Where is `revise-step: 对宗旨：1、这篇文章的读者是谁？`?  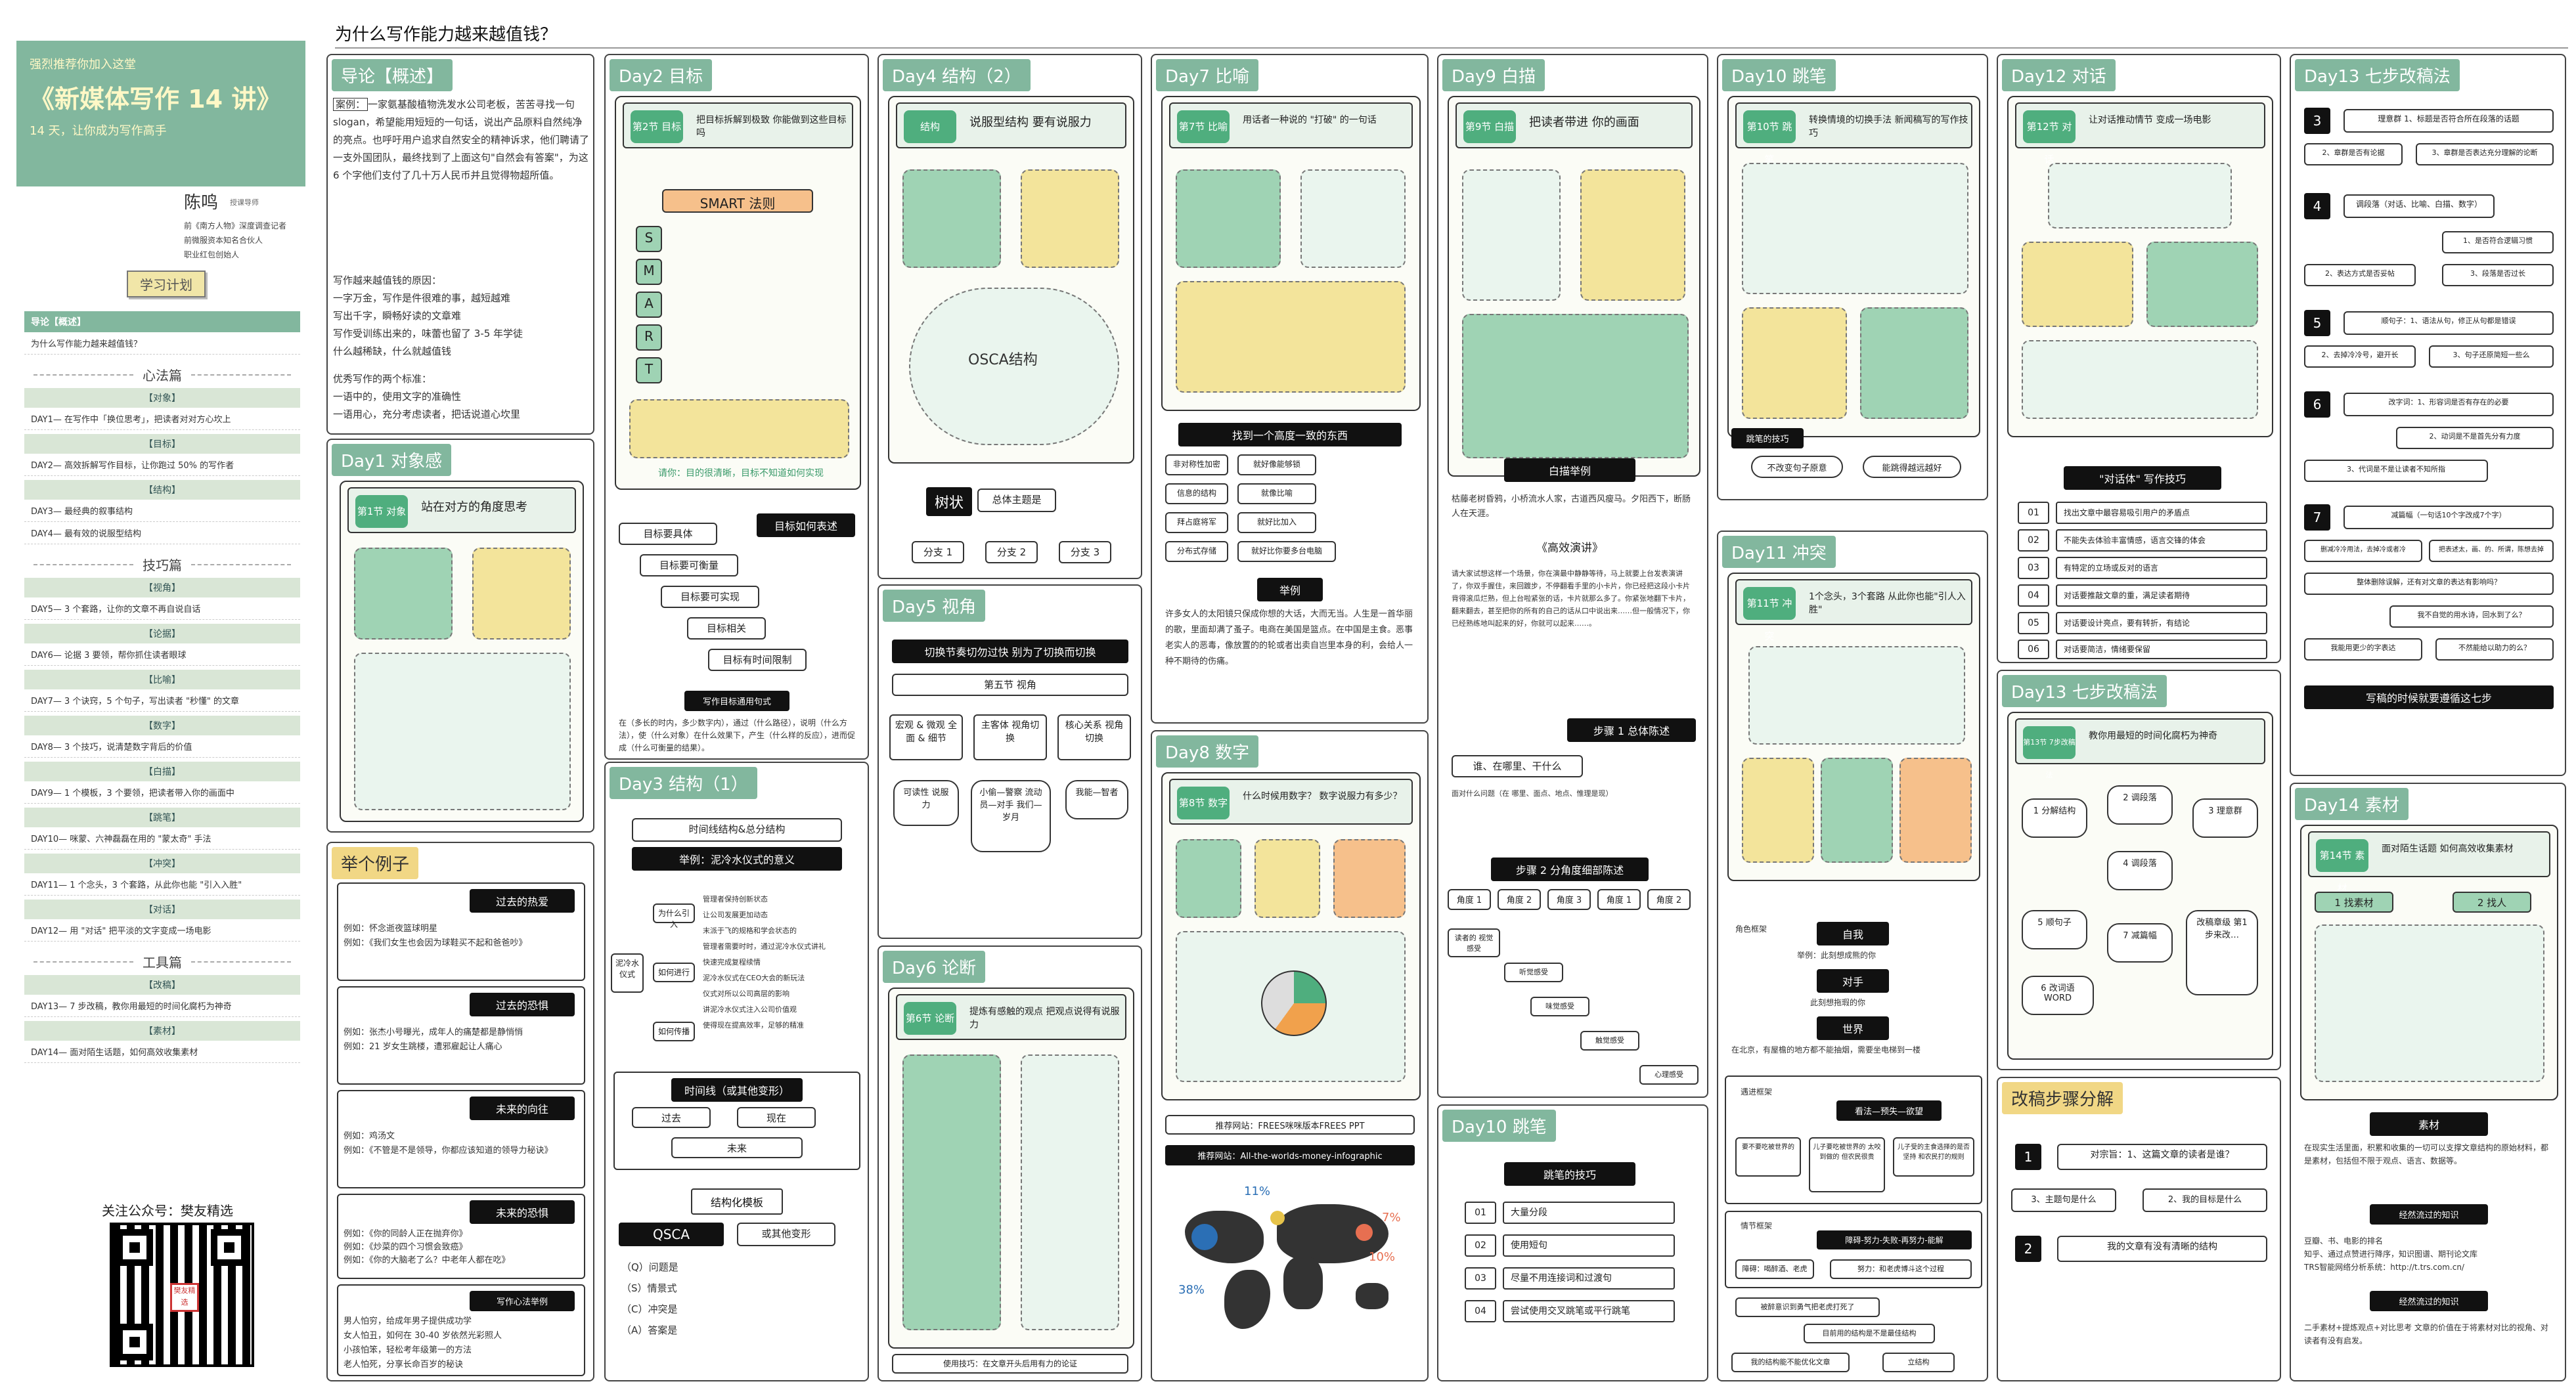
revise-step: 对宗旨：1、这篇文章的读者是谁？ is located at coordinates (2162, 1157).